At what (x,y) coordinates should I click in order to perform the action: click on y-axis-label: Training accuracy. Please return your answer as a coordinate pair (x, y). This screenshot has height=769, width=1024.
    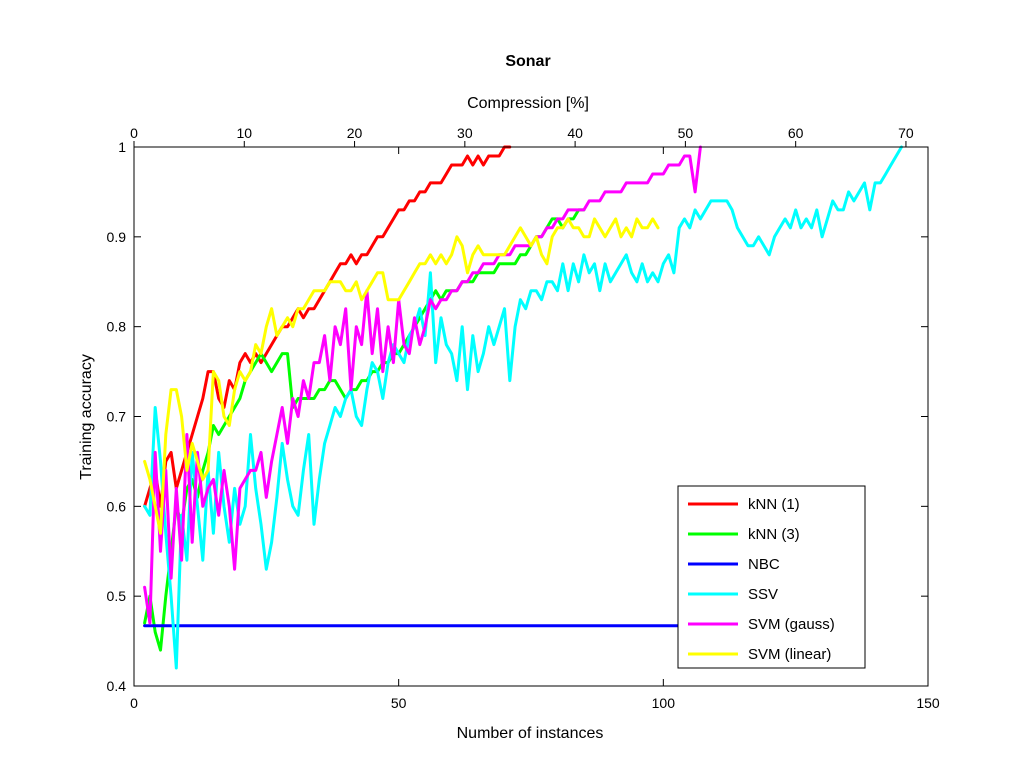
    Looking at the image, I should click on (86, 417).